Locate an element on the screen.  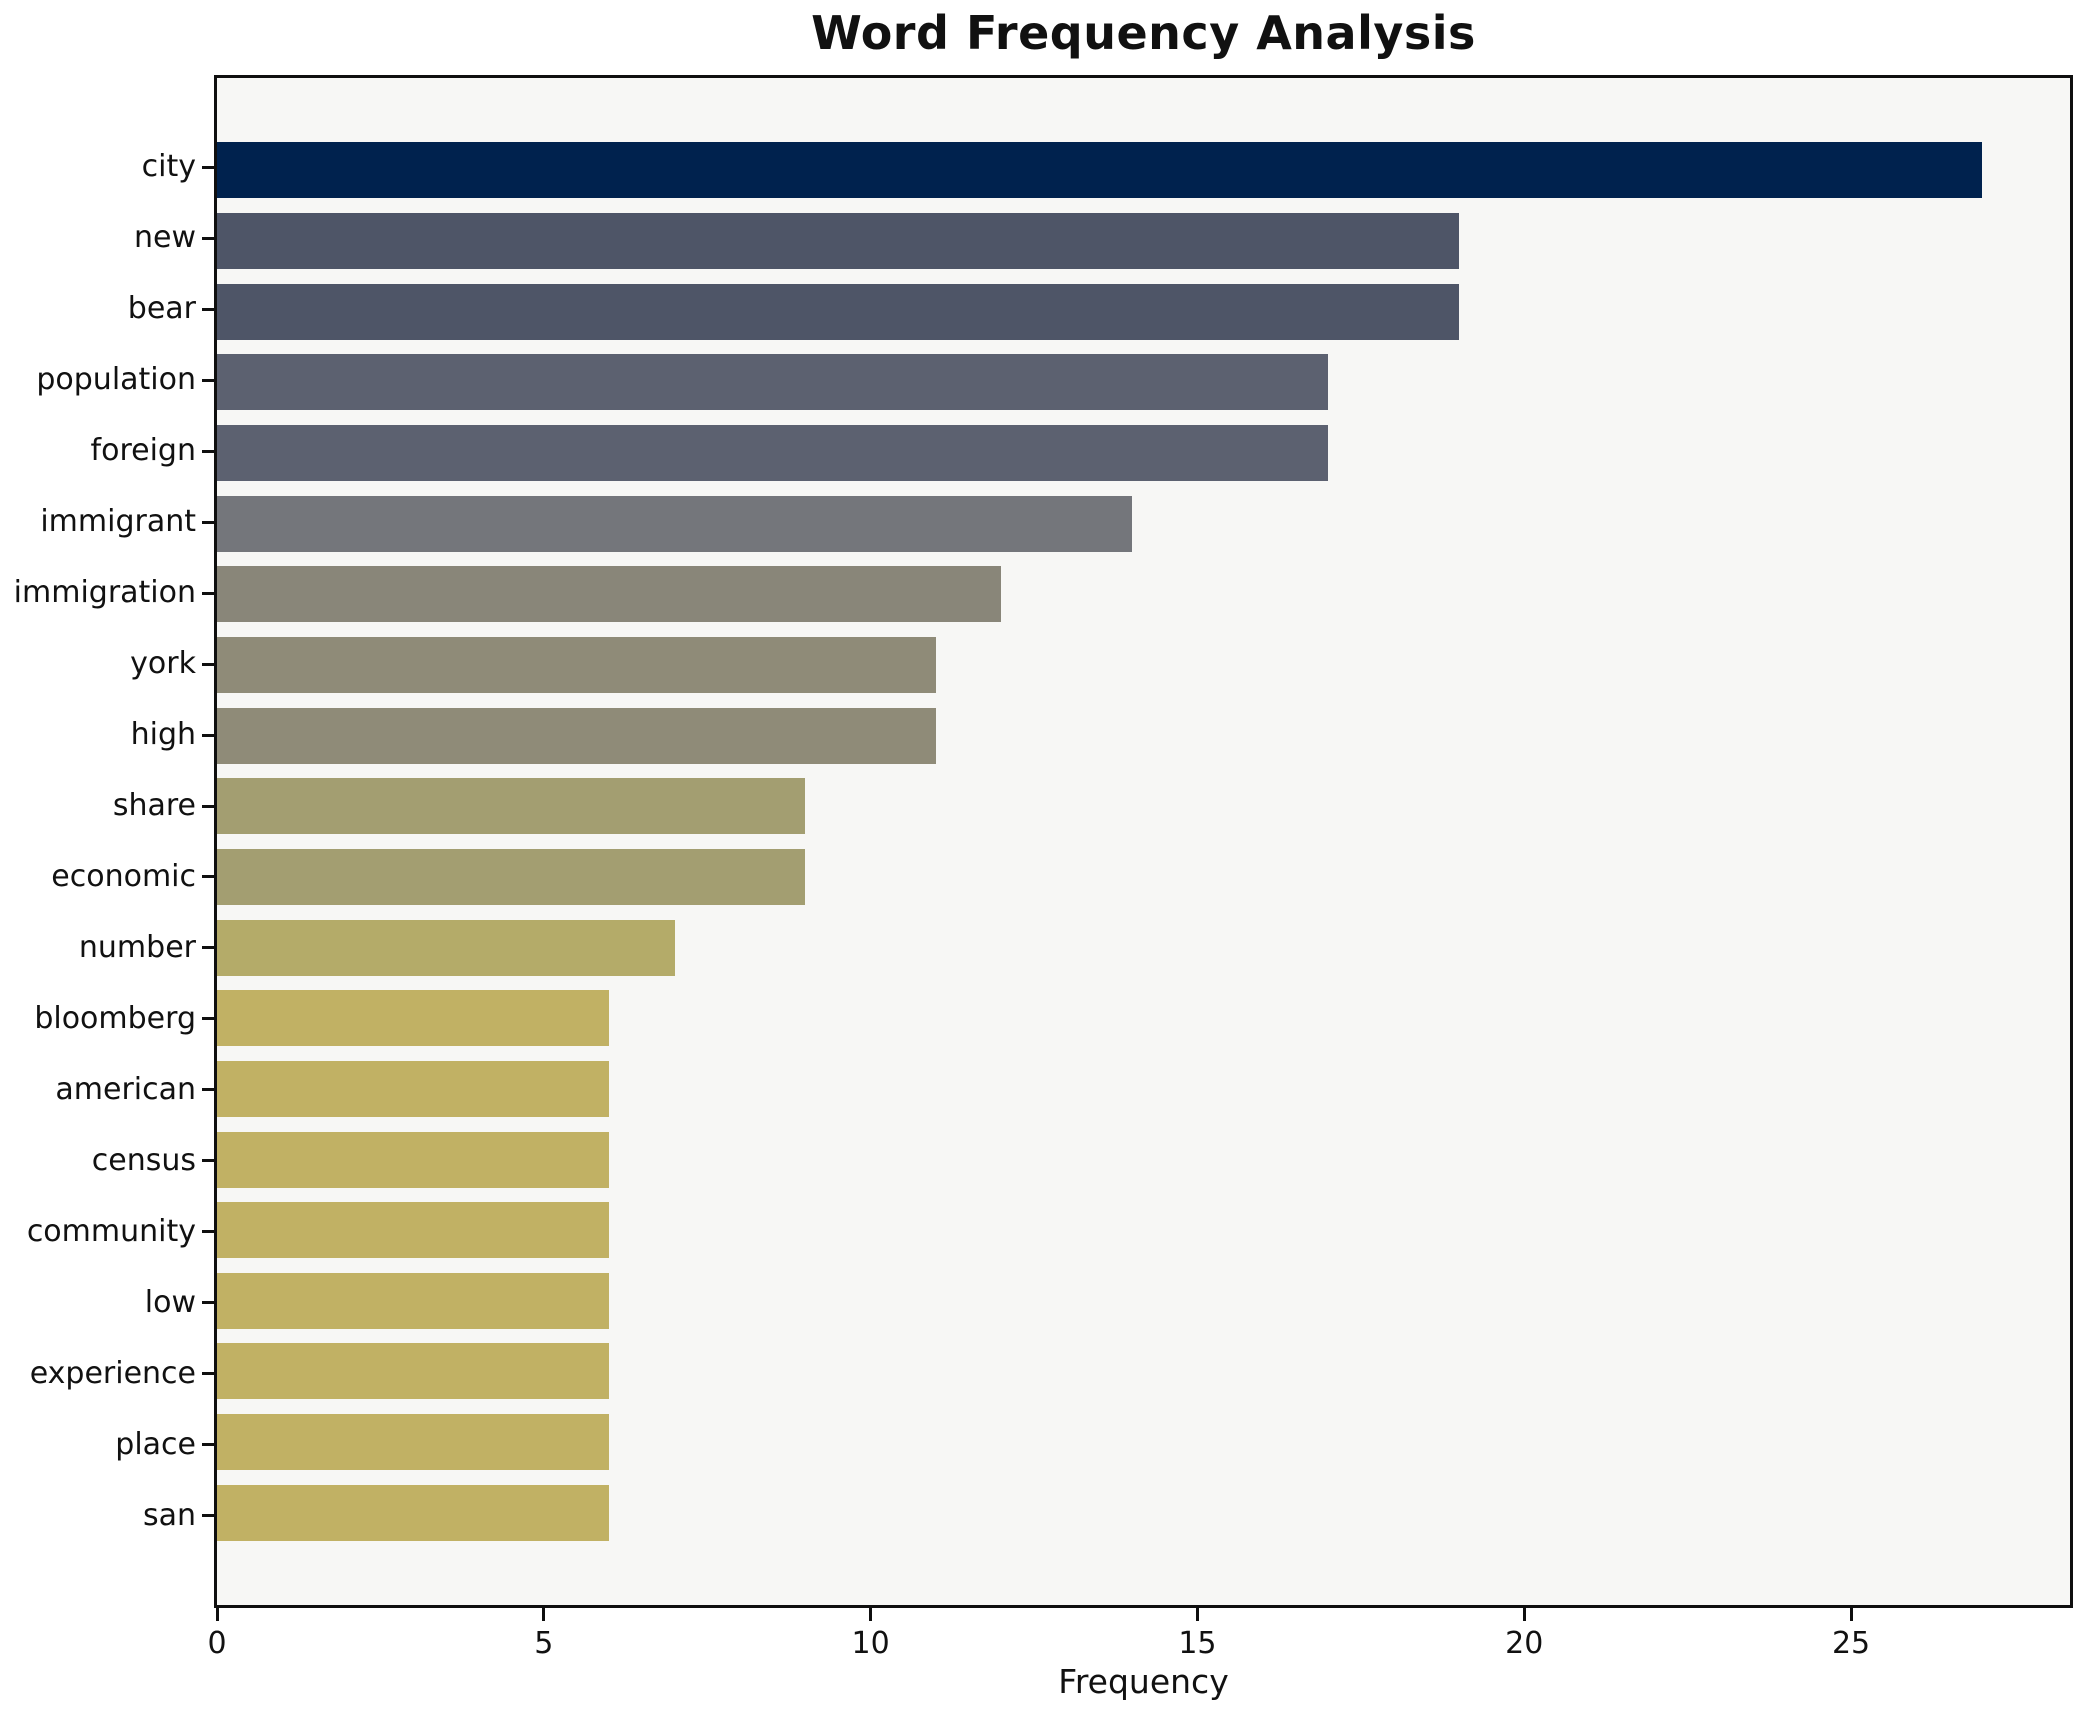
bar-row-foreign is located at coordinates (1143, 453).